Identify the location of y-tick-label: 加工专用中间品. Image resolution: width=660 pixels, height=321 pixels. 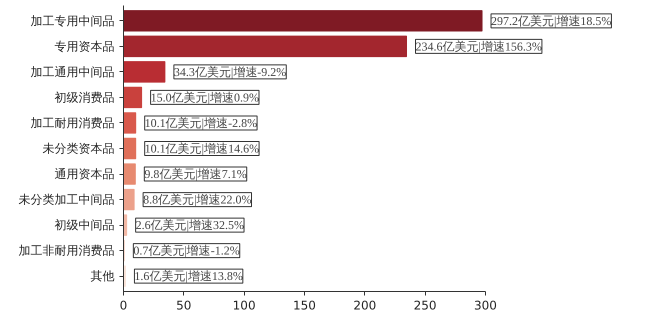
(72, 21).